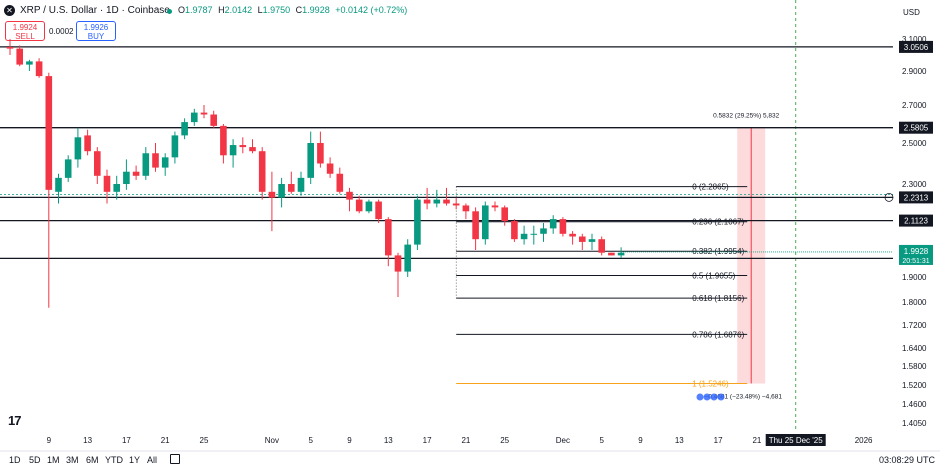 This screenshot has width=940, height=469. What do you see at coordinates (53, 460) in the screenshot?
I see `timeframe-1m-button: 1M` at bounding box center [53, 460].